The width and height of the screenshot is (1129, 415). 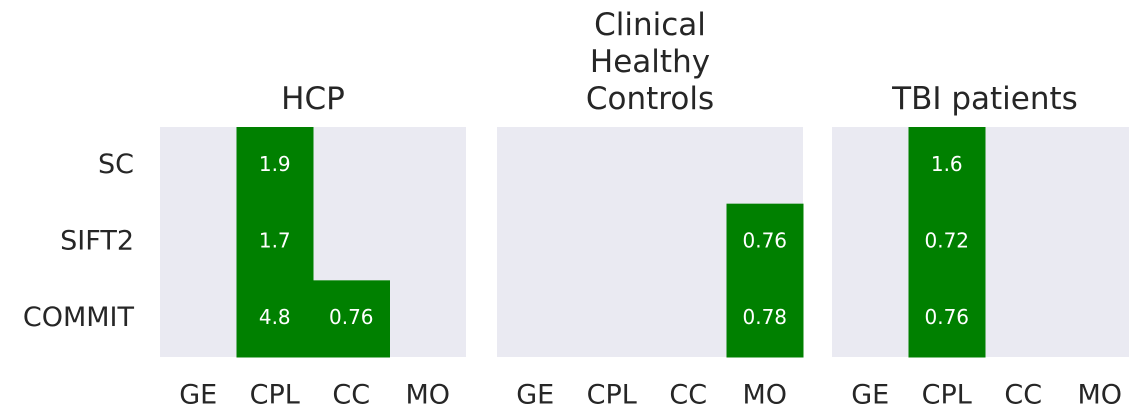 I want to click on panel-title: HCP, so click(x=313, y=99).